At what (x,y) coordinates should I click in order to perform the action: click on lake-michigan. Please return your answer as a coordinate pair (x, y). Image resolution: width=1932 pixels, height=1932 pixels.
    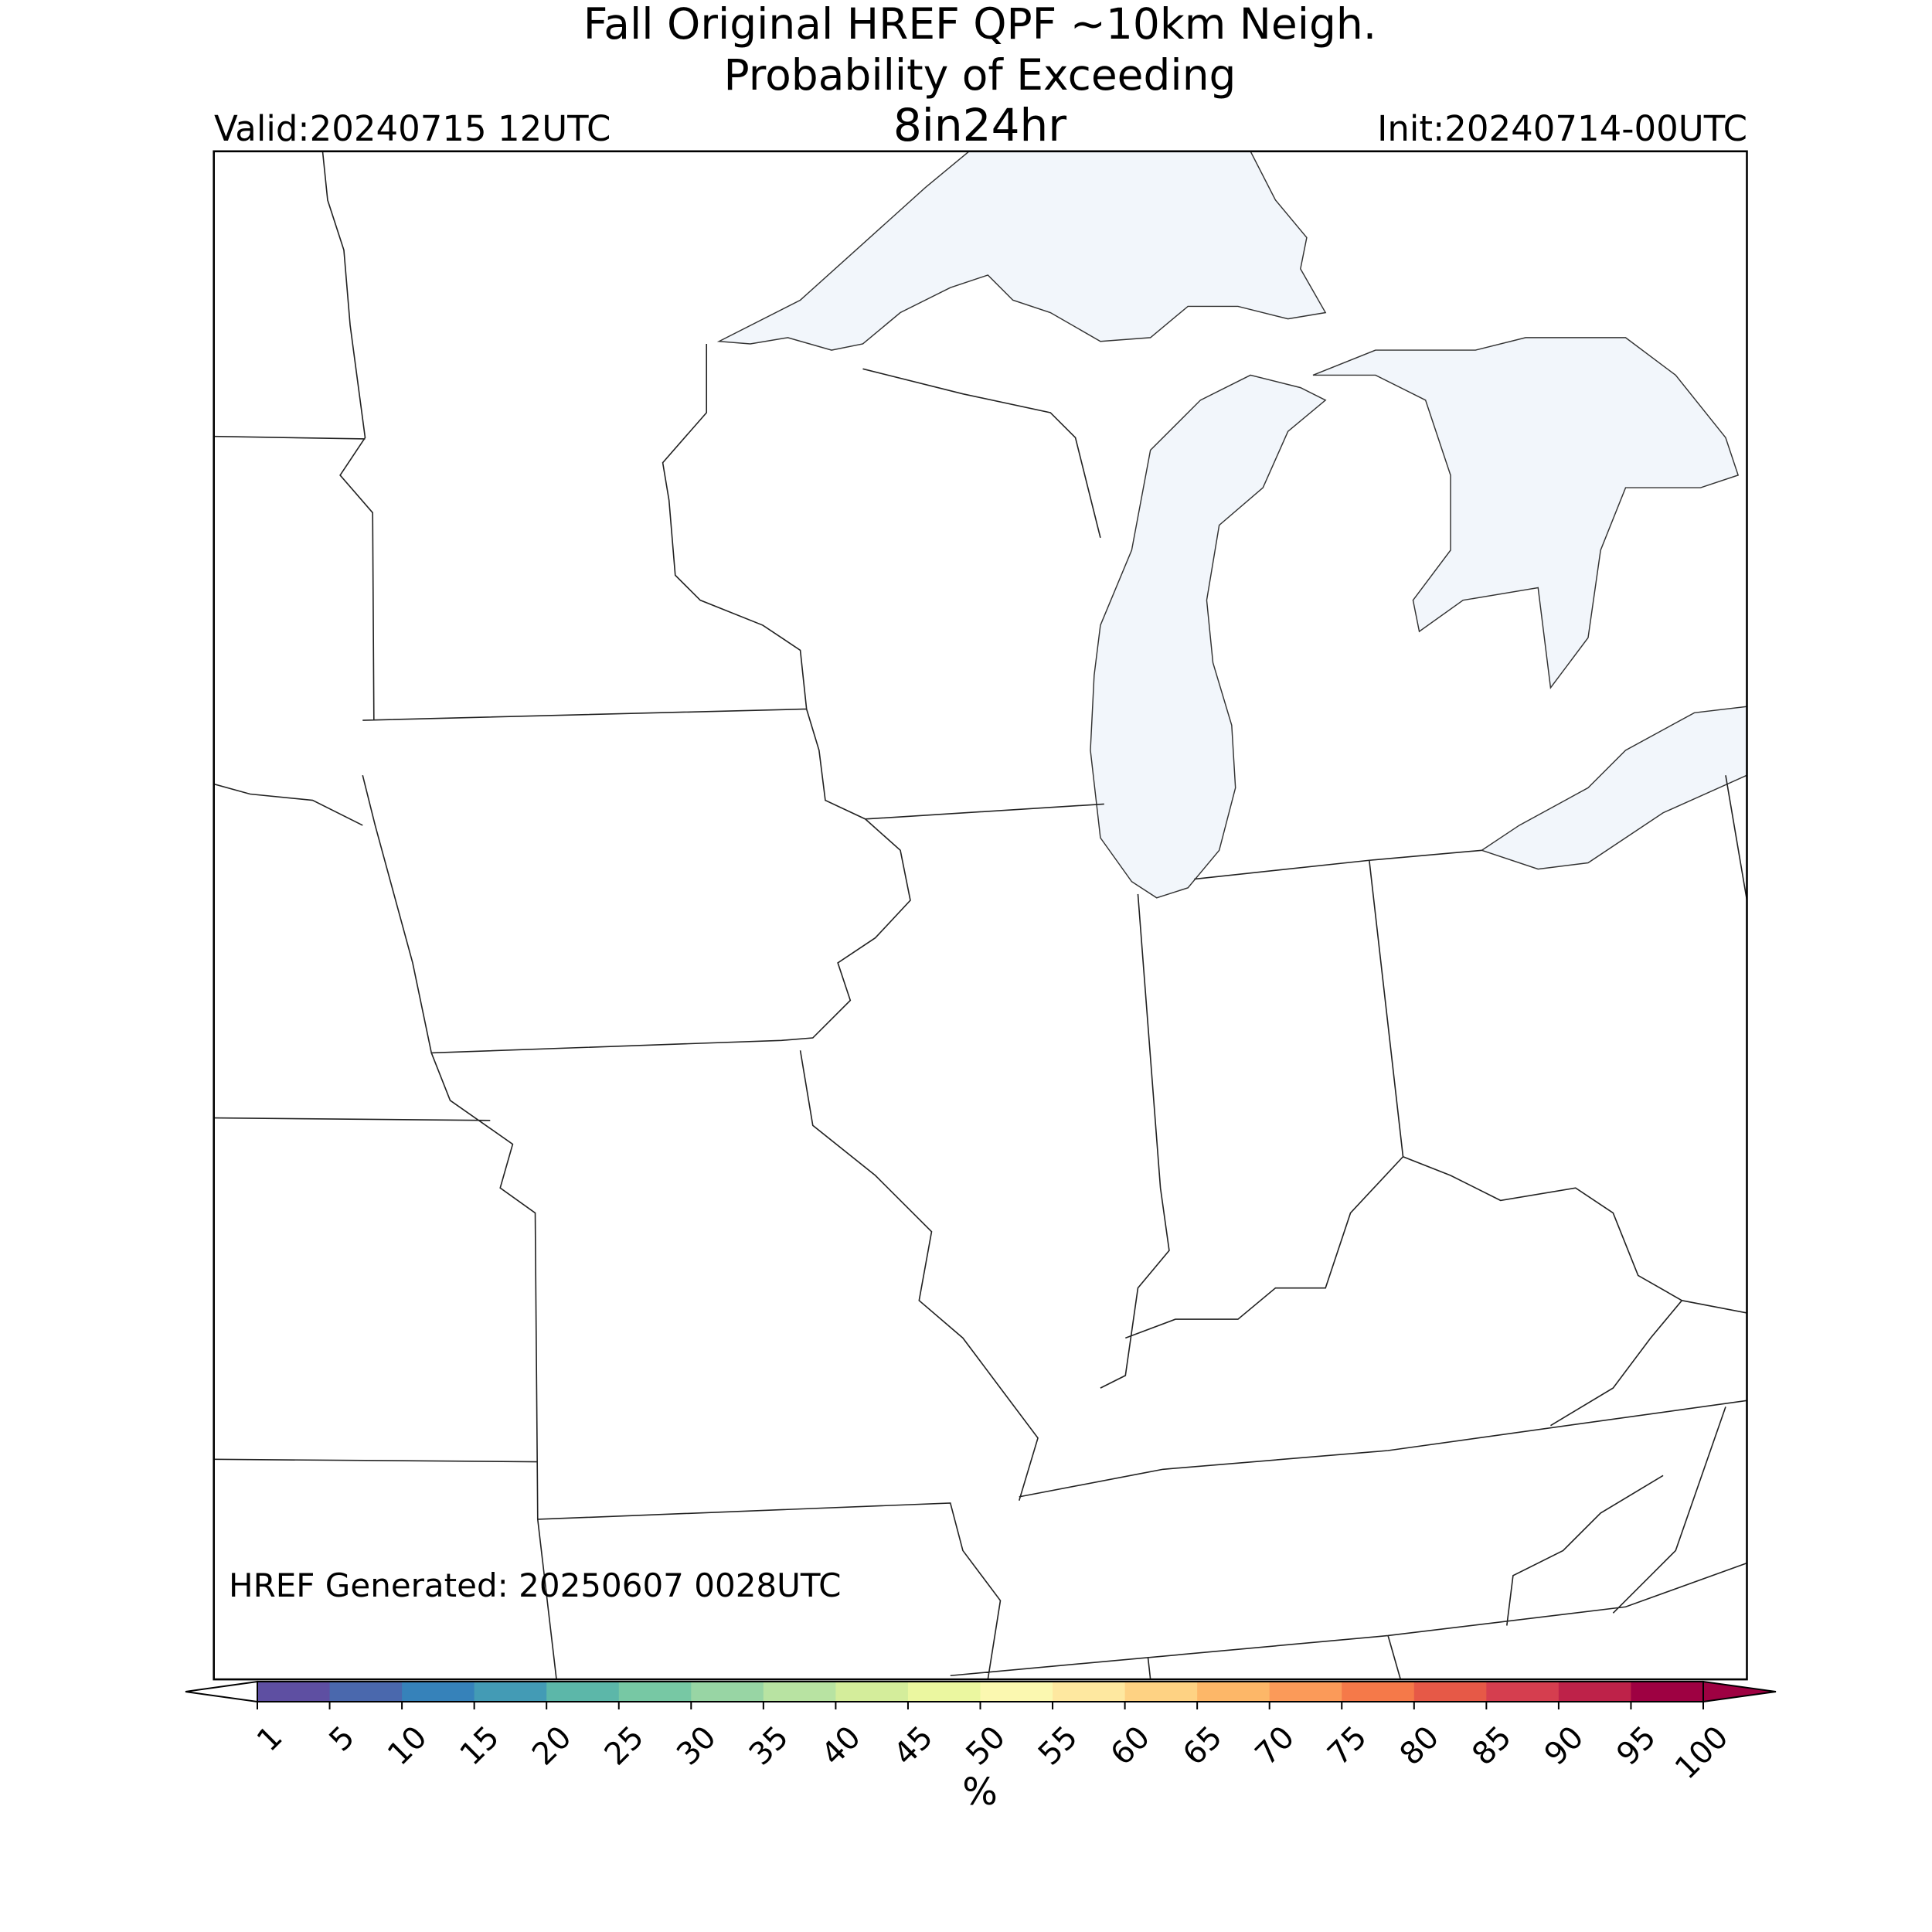
    Looking at the image, I should click on (1208, 636).